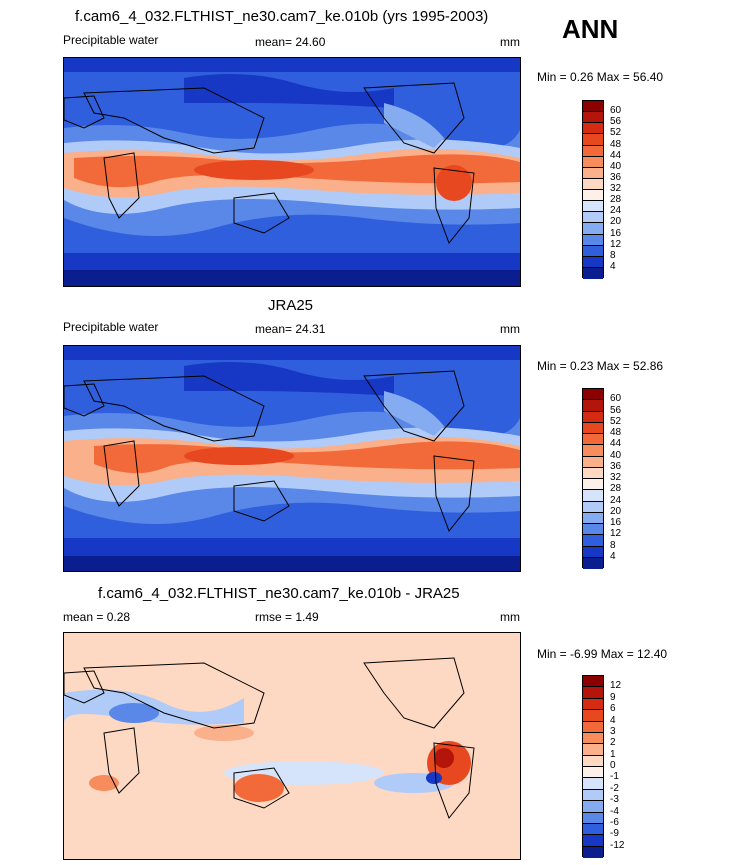 Image resolution: width=732 pixels, height=865 pixels. I want to click on colorbar-tick-label: 6, so click(613, 709).